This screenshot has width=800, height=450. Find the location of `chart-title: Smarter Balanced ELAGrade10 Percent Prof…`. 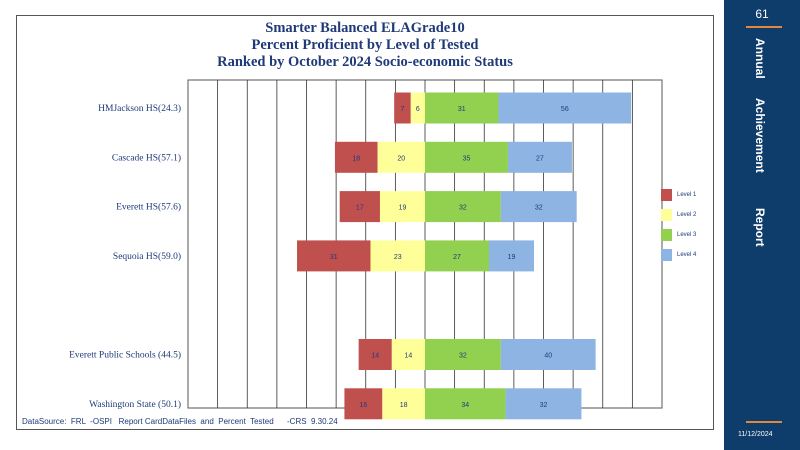

chart-title: Smarter Balanced ELAGrade10 Percent Prof… is located at coordinates (365, 45).